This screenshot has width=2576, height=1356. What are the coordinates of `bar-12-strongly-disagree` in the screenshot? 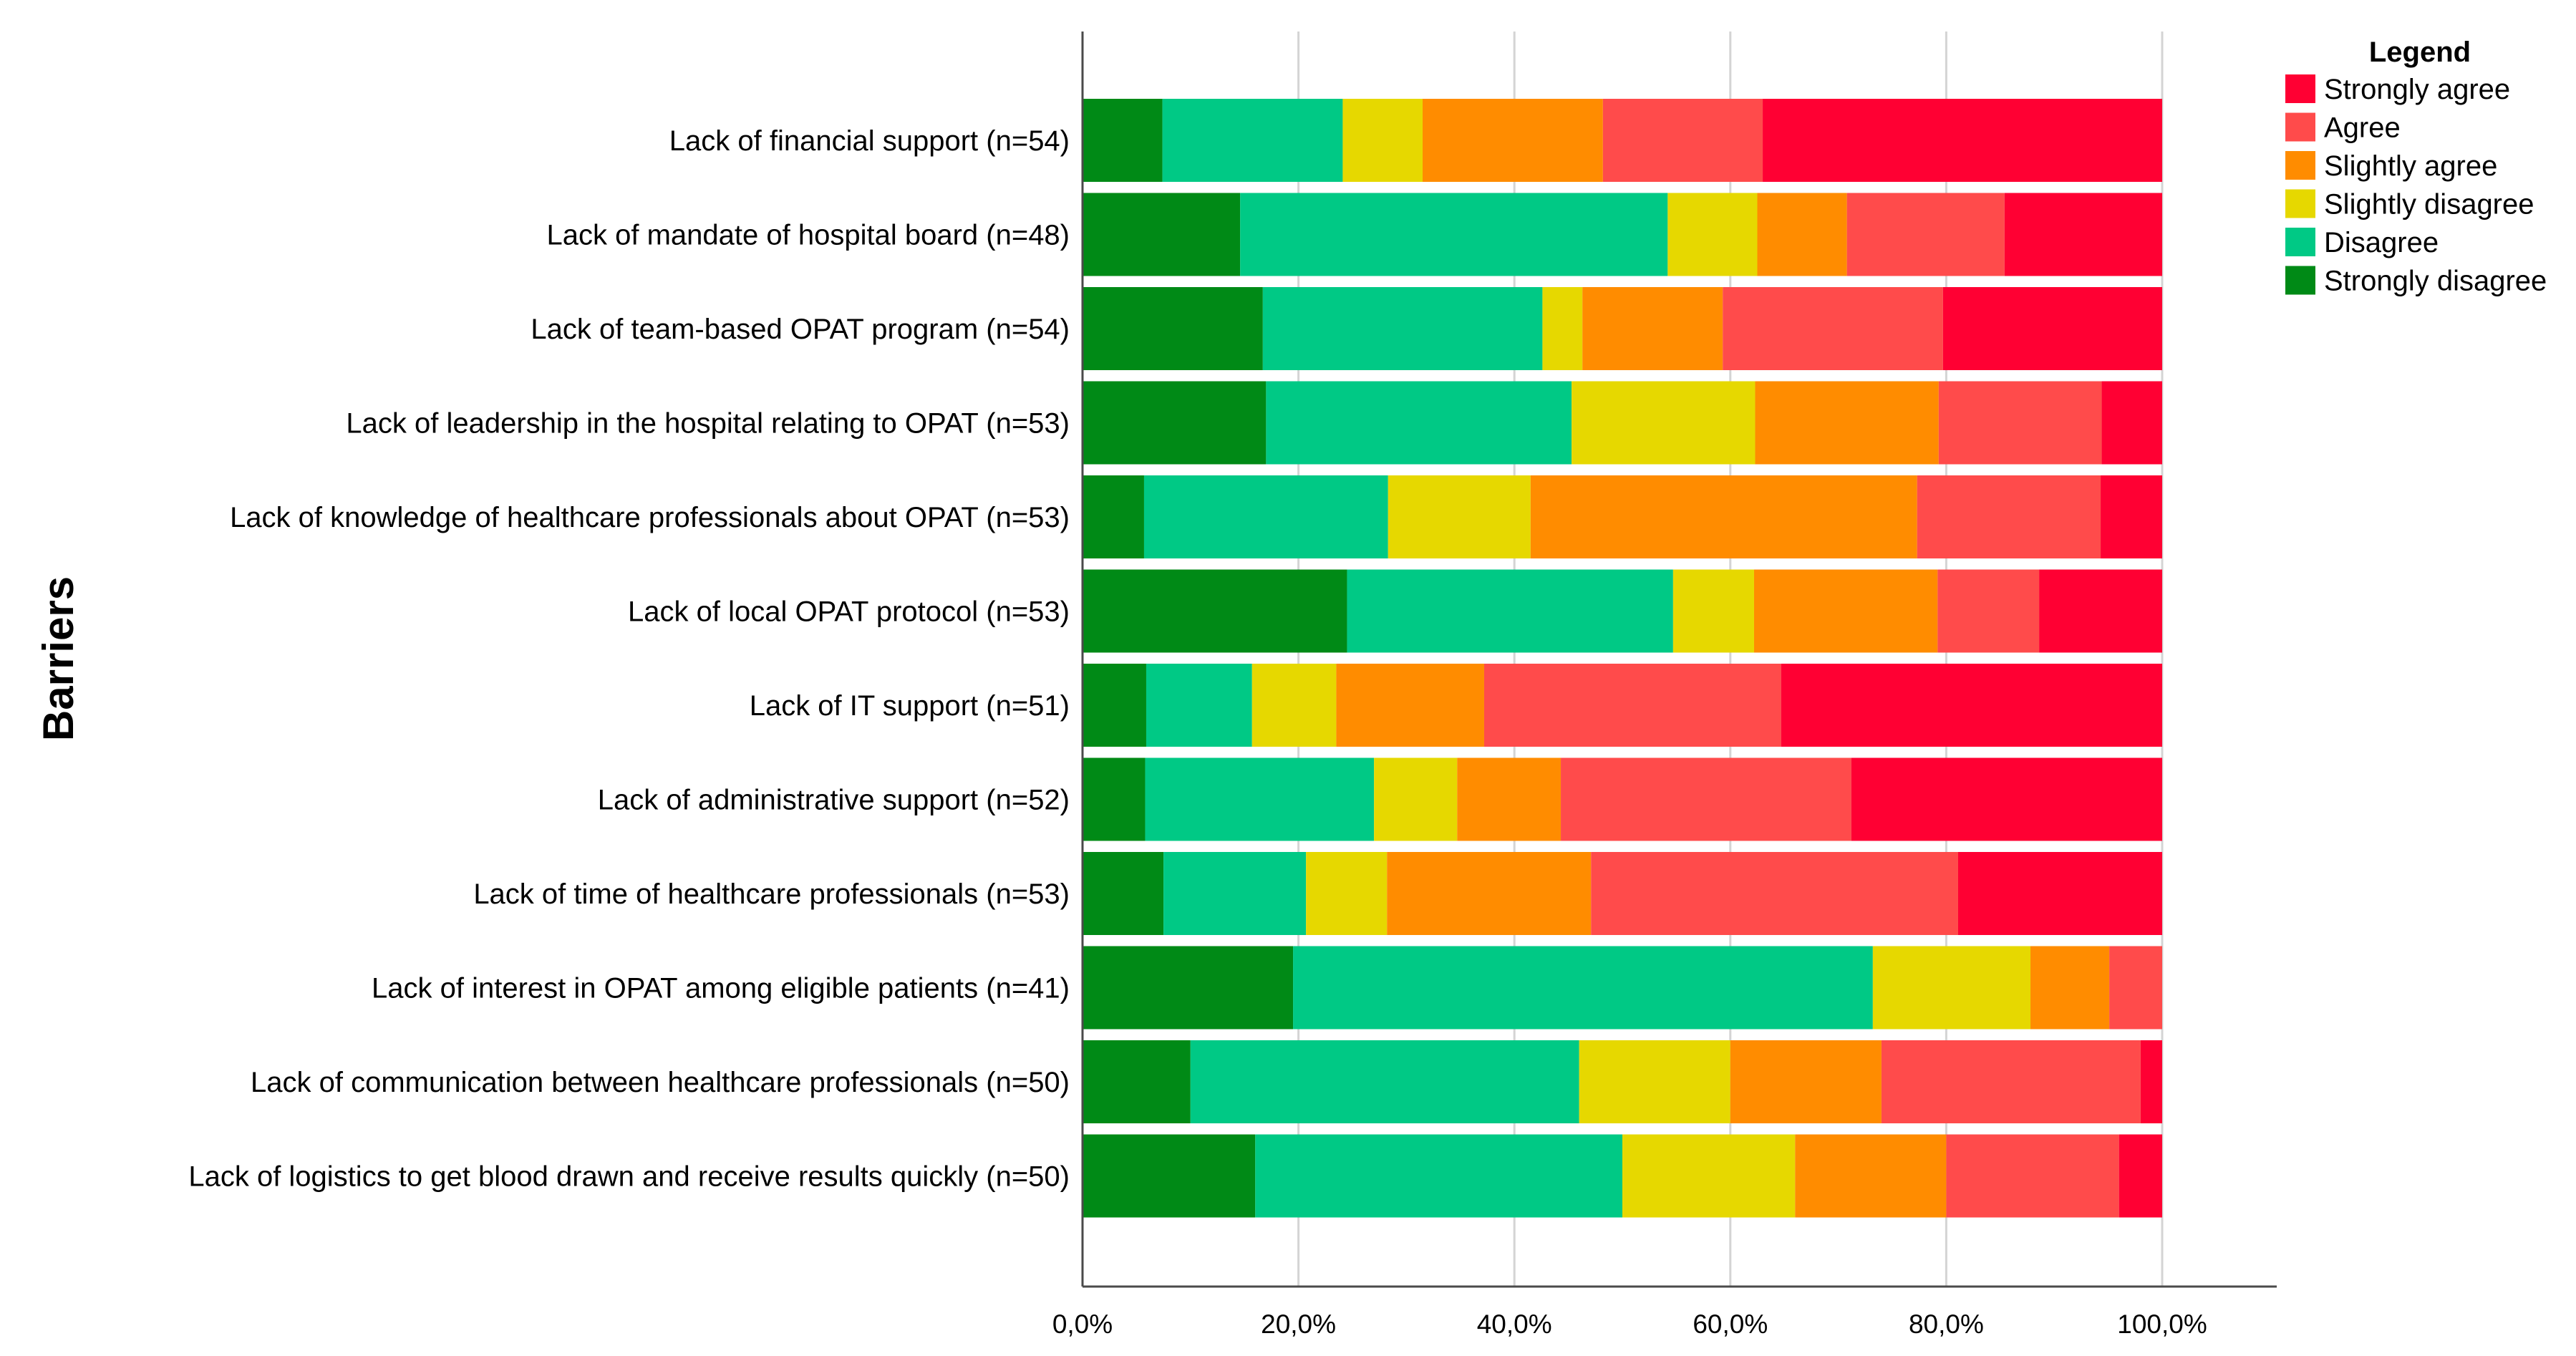 It's located at (1170, 1176).